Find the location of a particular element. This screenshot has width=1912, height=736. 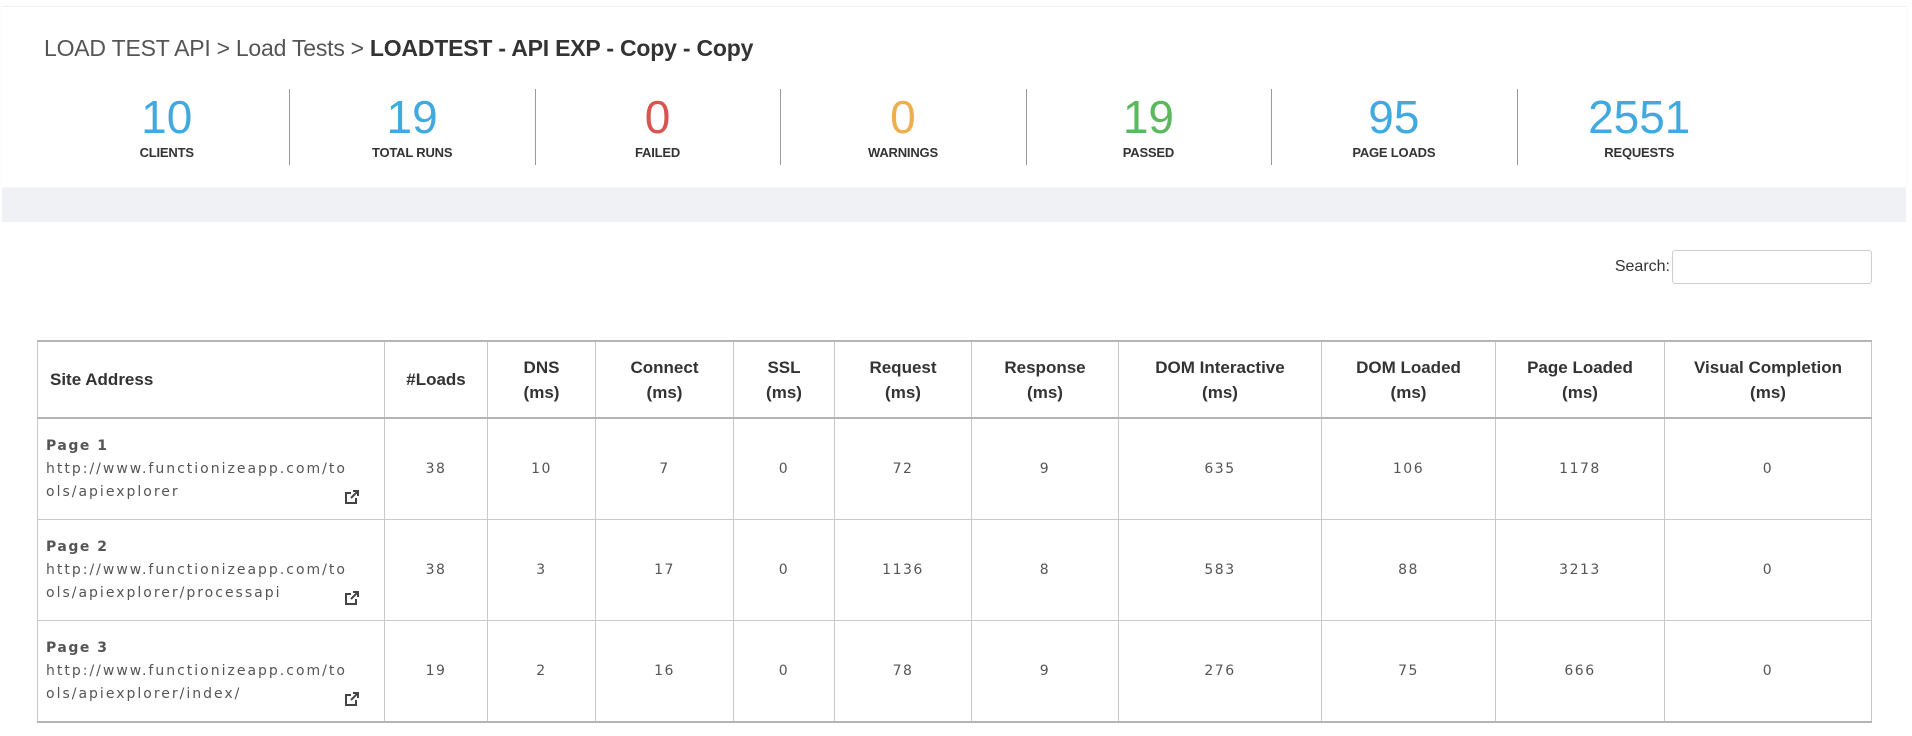

cell-connect: 7 is located at coordinates (664, 468).